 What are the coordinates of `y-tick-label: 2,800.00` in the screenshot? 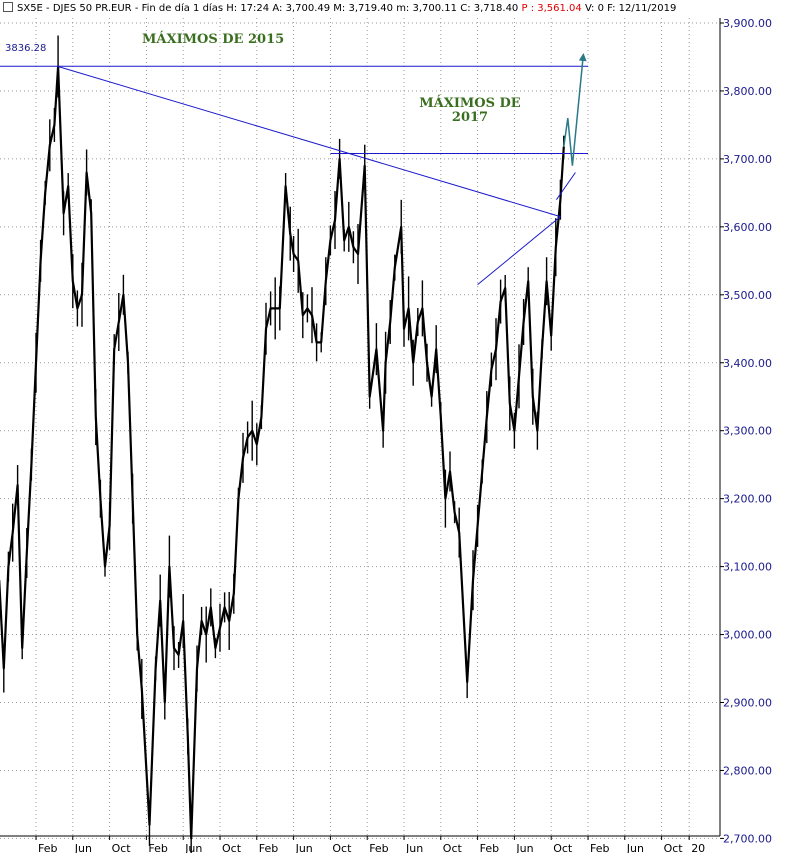 It's located at (747, 770).